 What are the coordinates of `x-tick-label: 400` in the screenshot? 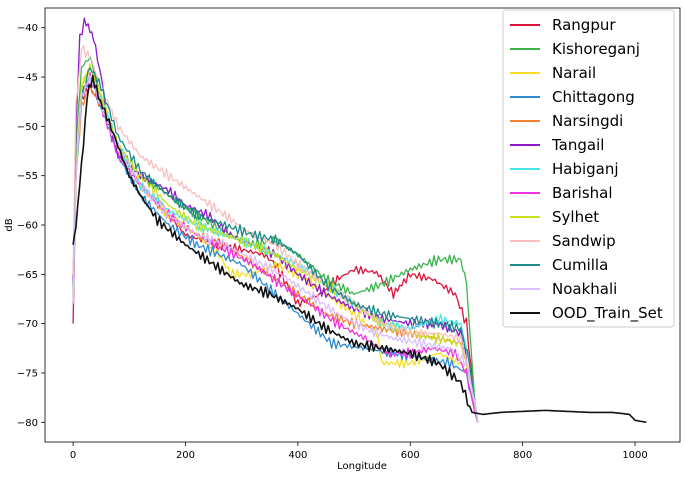 It's located at (297, 455).